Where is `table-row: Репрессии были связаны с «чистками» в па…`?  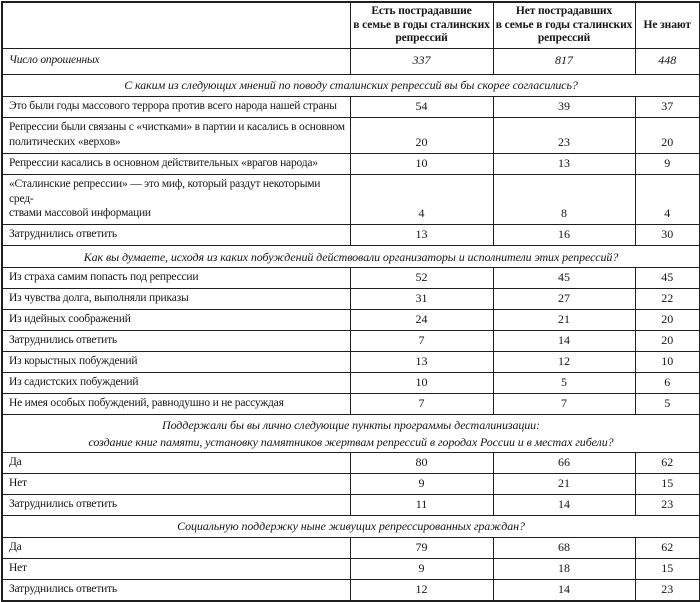
table-row: Репрессии были связаны с «чистками» в па… is located at coordinates (350, 135).